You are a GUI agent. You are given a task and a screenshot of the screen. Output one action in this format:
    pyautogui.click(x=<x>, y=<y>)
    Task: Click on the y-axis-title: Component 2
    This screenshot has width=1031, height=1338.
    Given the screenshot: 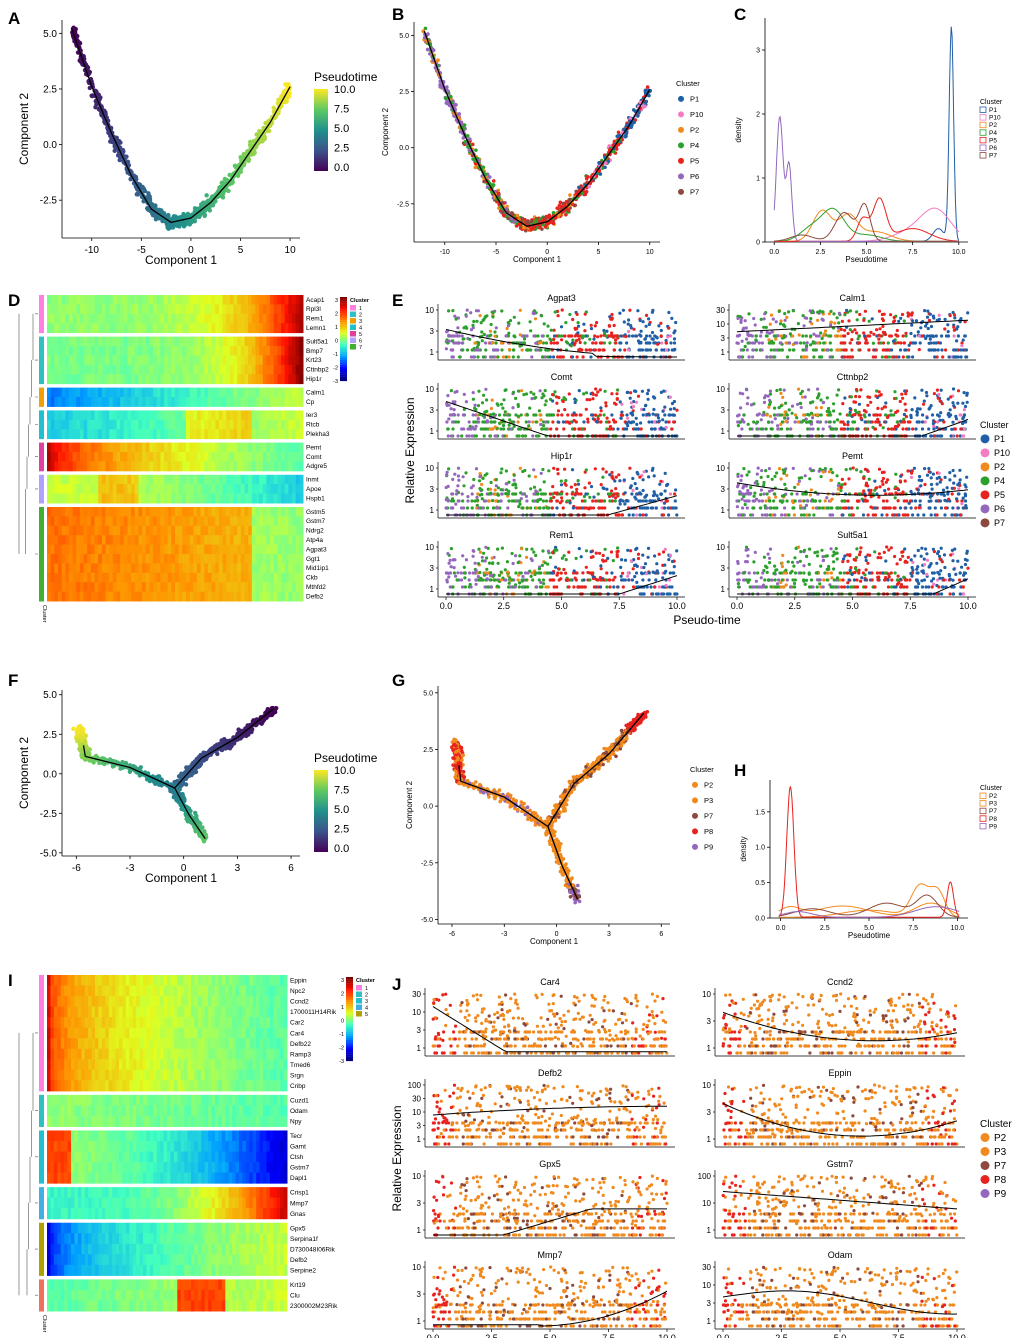 What is the action you would take?
    pyautogui.click(x=385, y=131)
    